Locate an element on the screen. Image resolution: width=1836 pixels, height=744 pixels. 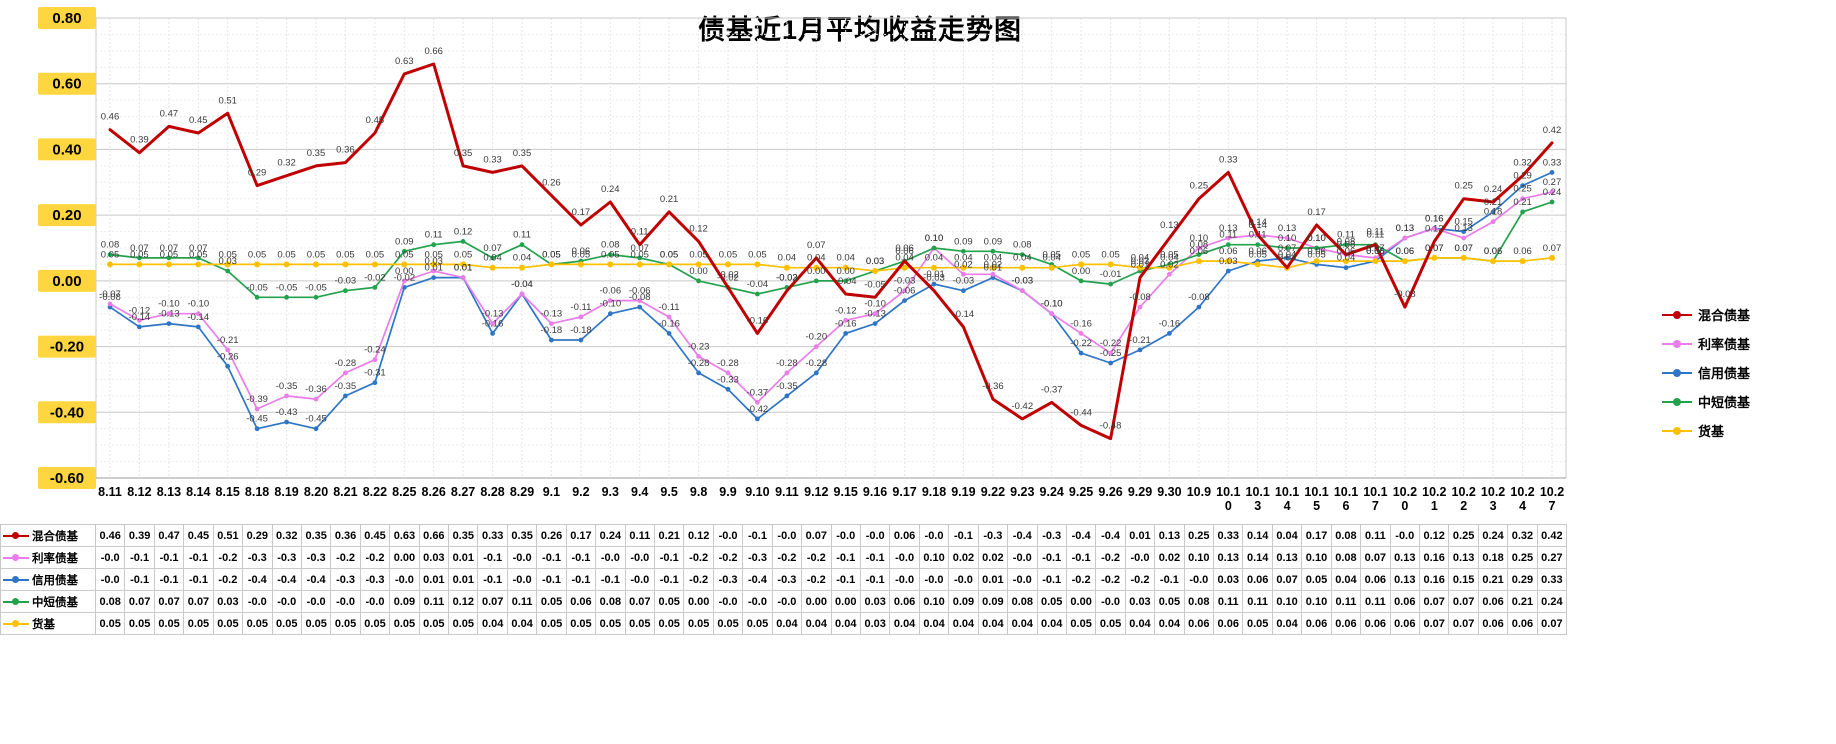
point-label: -0.08 is located at coordinates (640, 297).